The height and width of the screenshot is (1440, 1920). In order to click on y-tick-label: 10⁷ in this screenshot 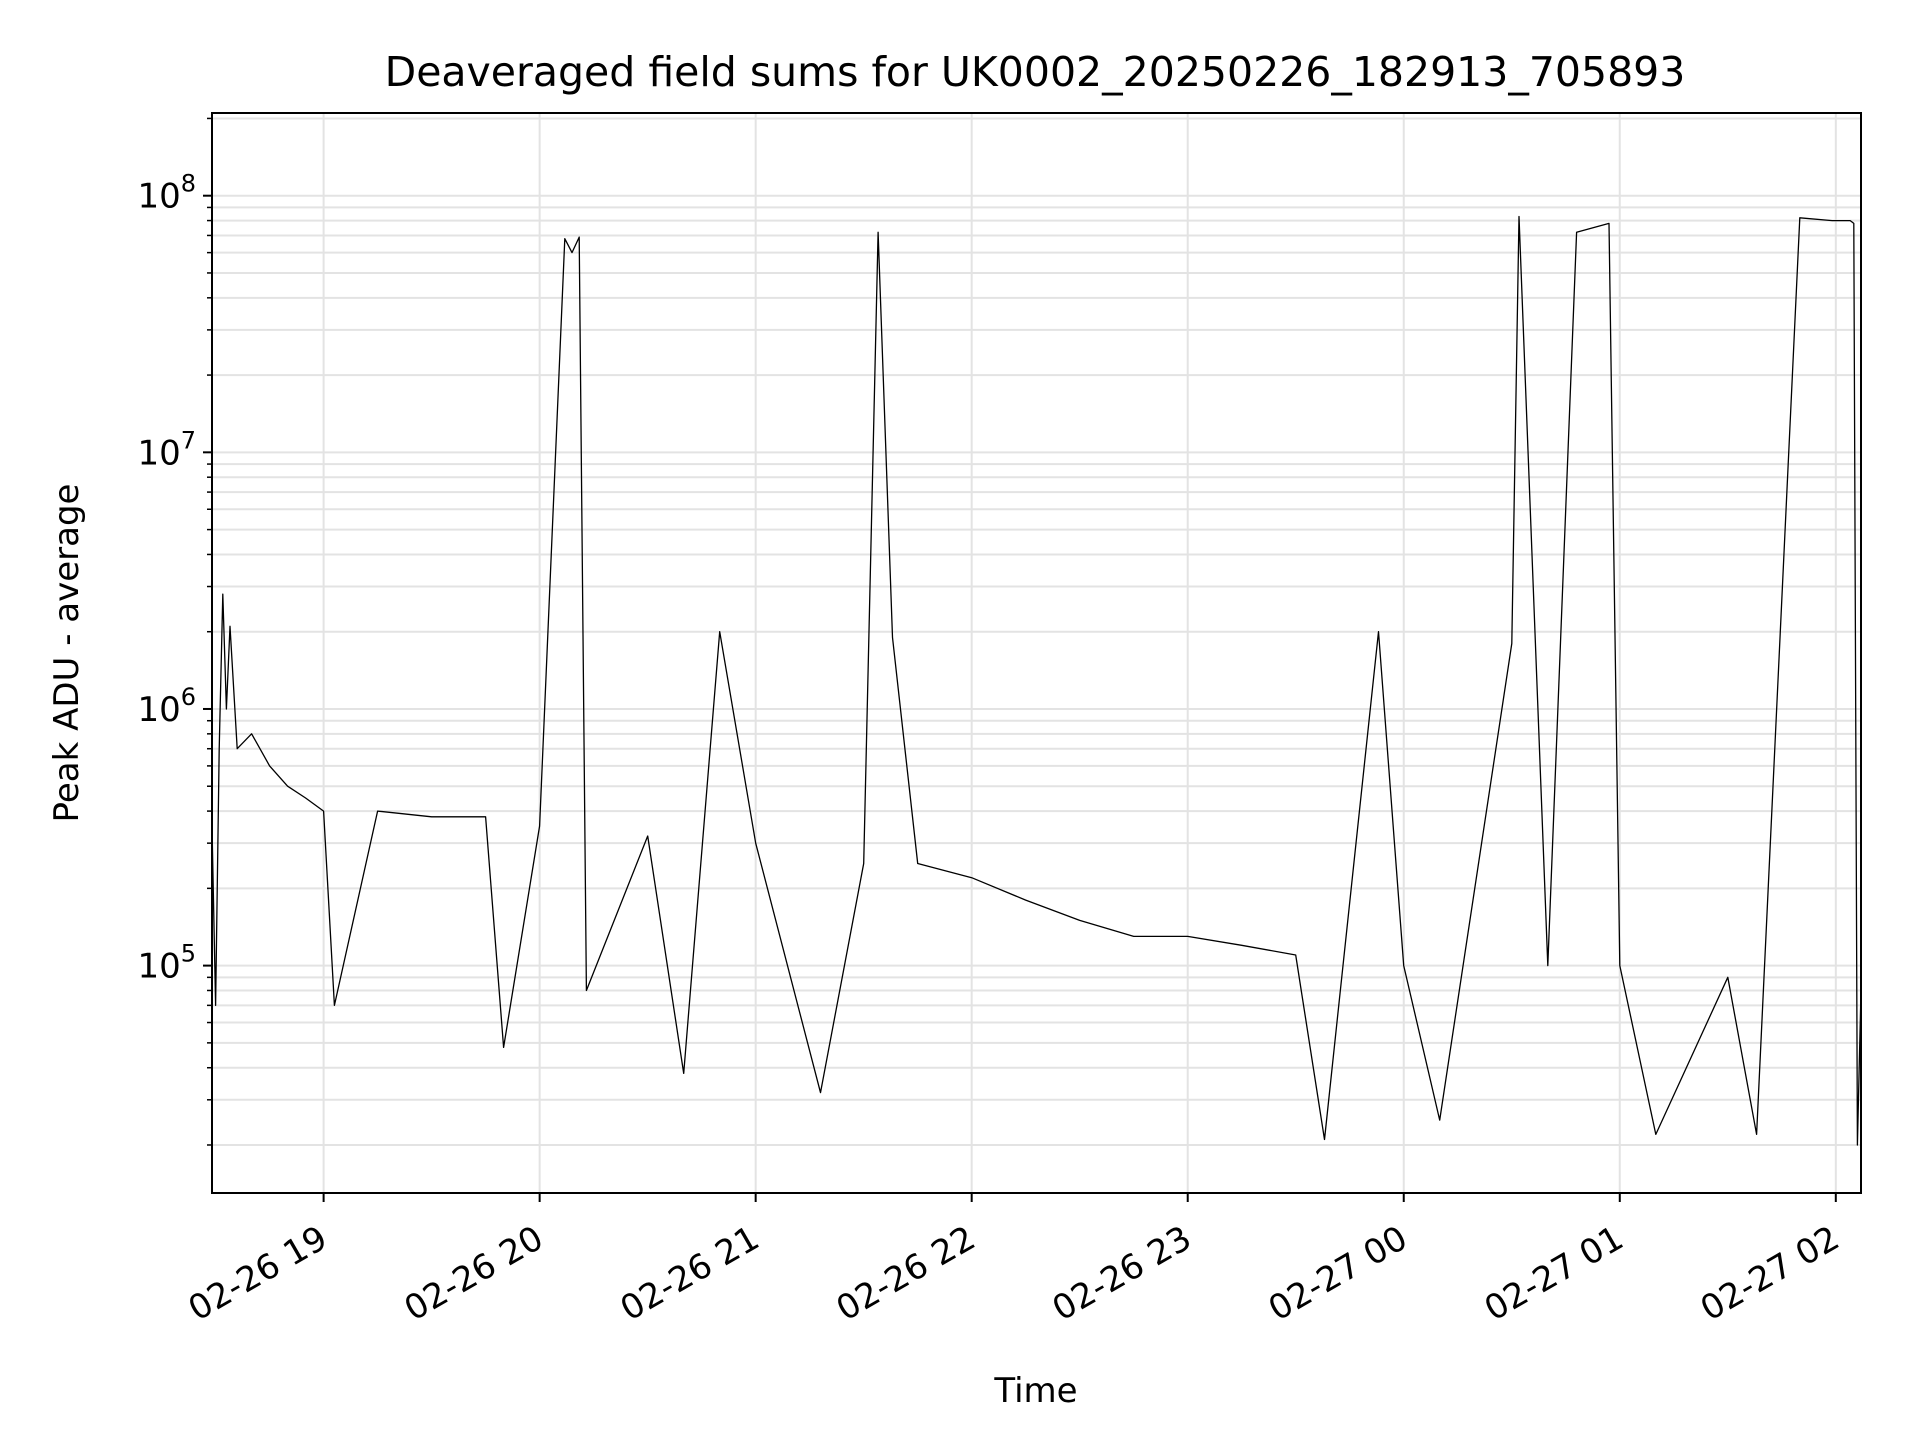, I will do `click(166, 449)`.